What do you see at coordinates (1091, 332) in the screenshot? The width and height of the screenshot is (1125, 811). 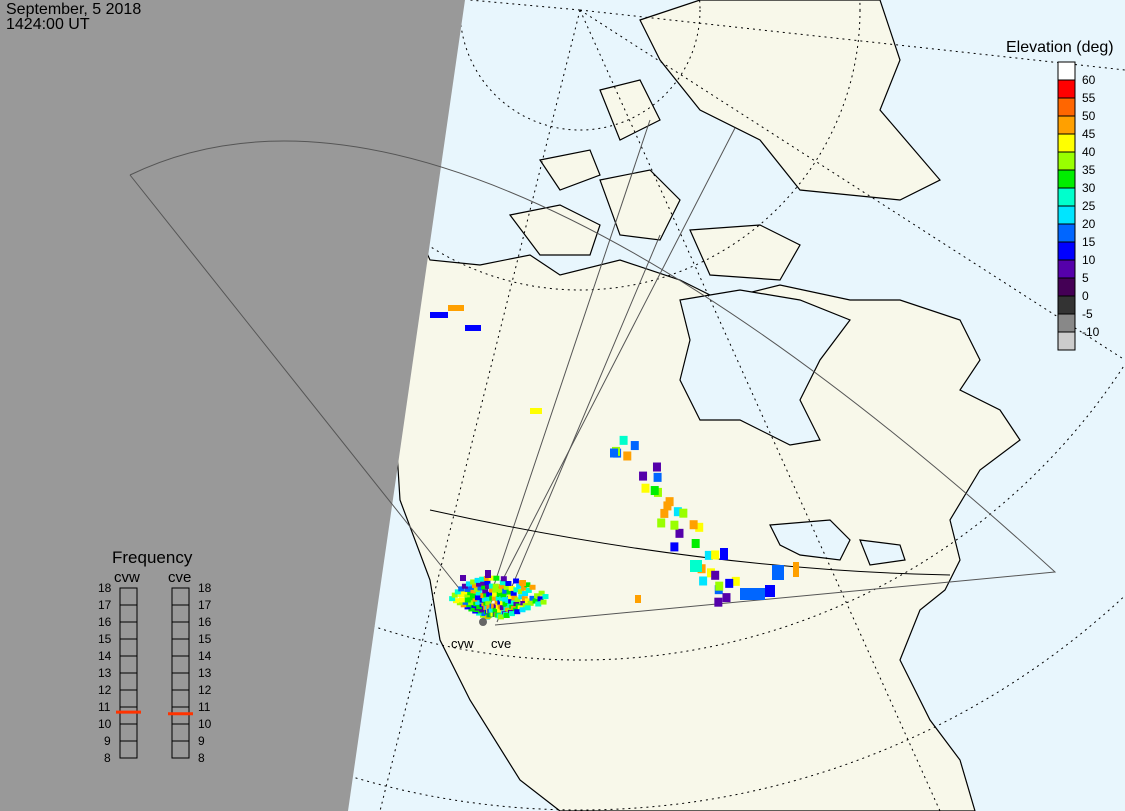 I see `legend-label: -10` at bounding box center [1091, 332].